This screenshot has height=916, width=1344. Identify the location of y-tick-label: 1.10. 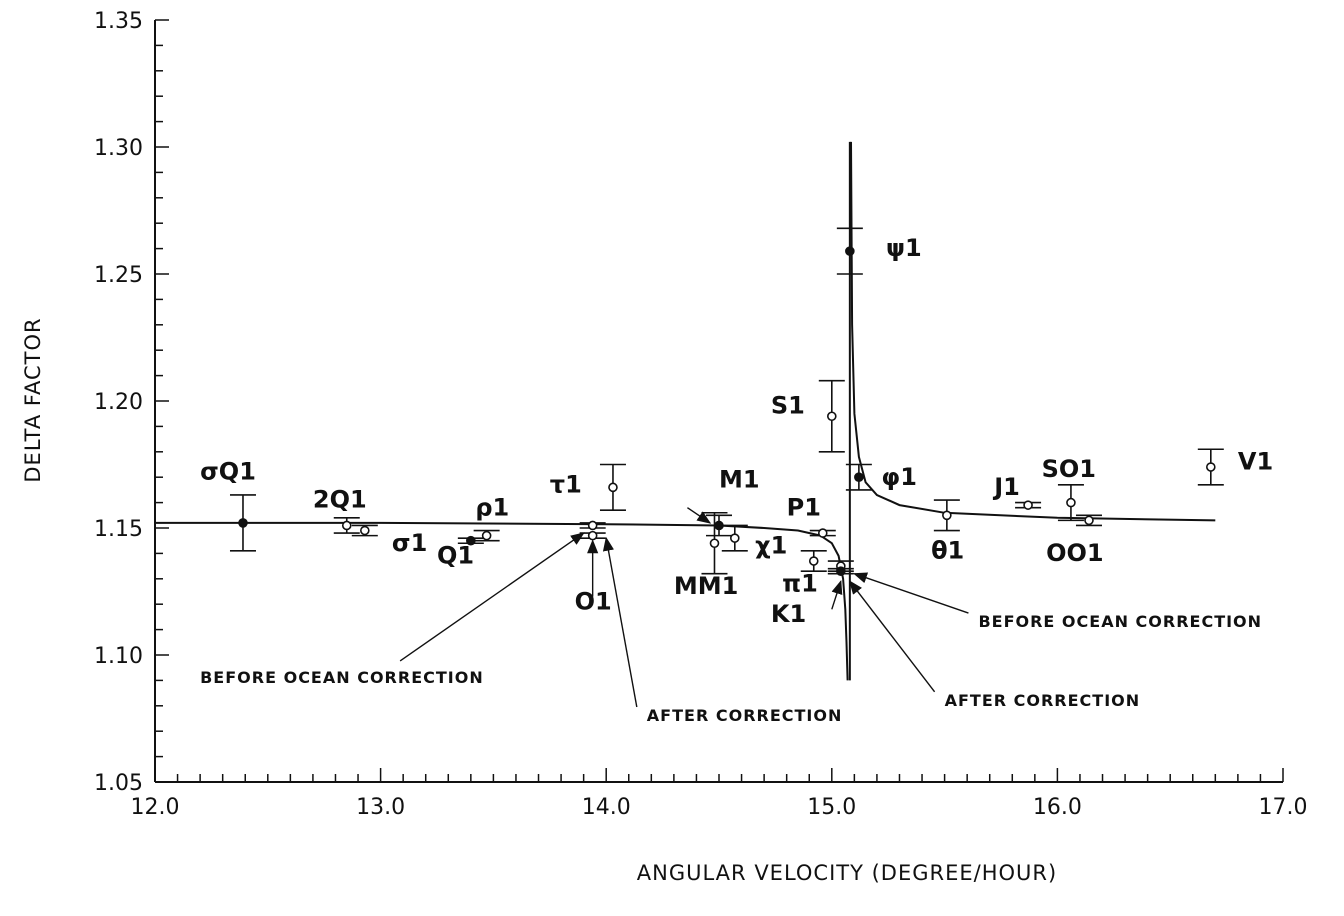
(118, 656).